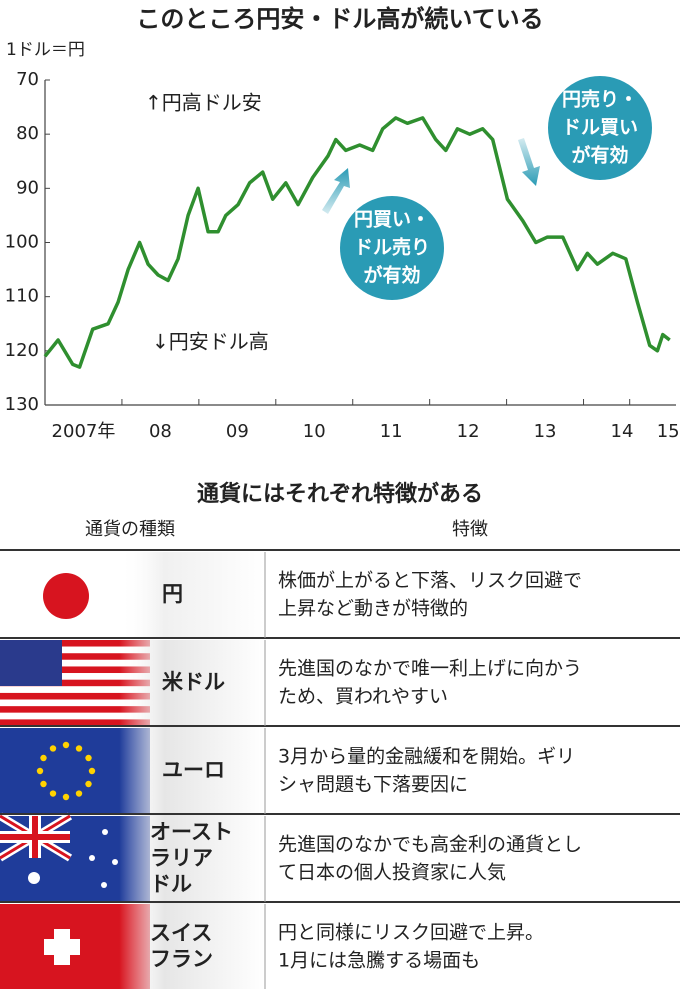 This screenshot has width=680, height=993. I want to click on x-tick-label: 12, so click(468, 431).